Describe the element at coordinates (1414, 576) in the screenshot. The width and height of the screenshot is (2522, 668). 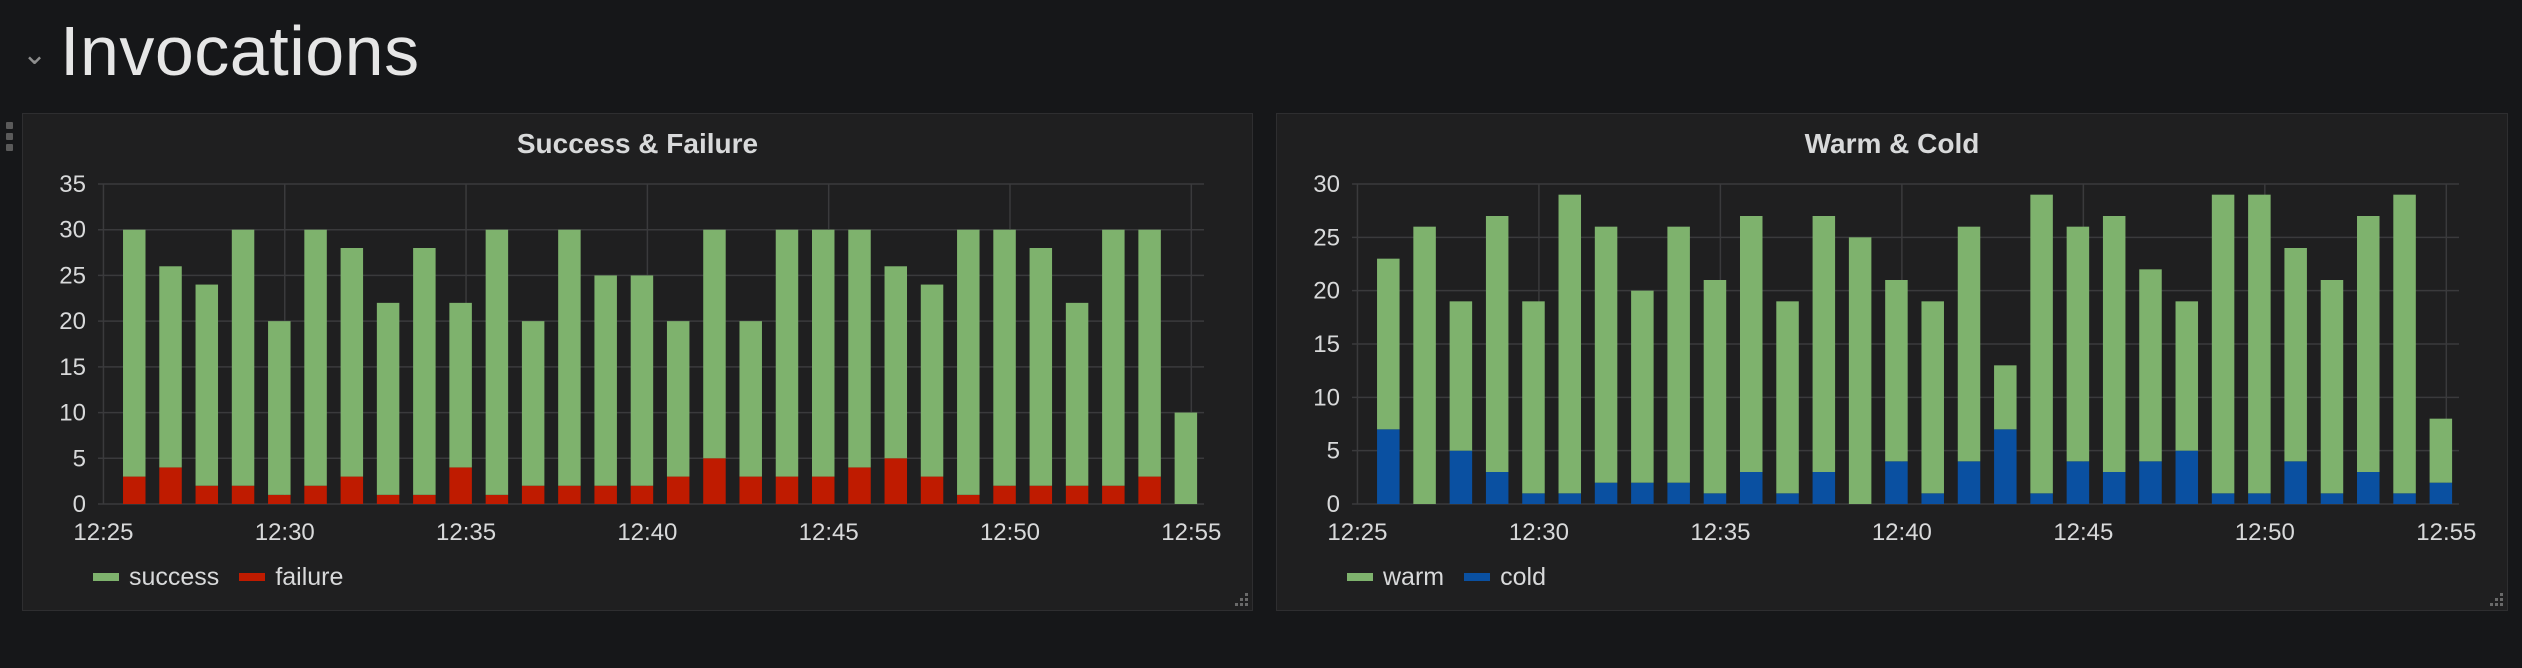
I see `legend-label: warm` at that location.